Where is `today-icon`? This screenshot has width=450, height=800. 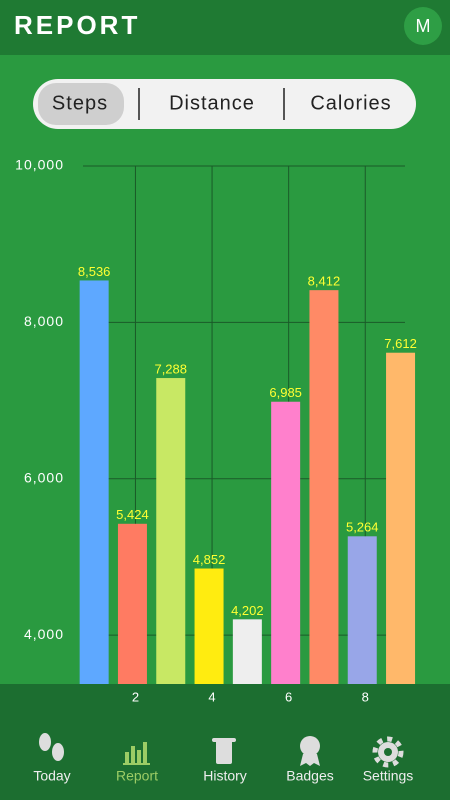 today-icon is located at coordinates (51, 747).